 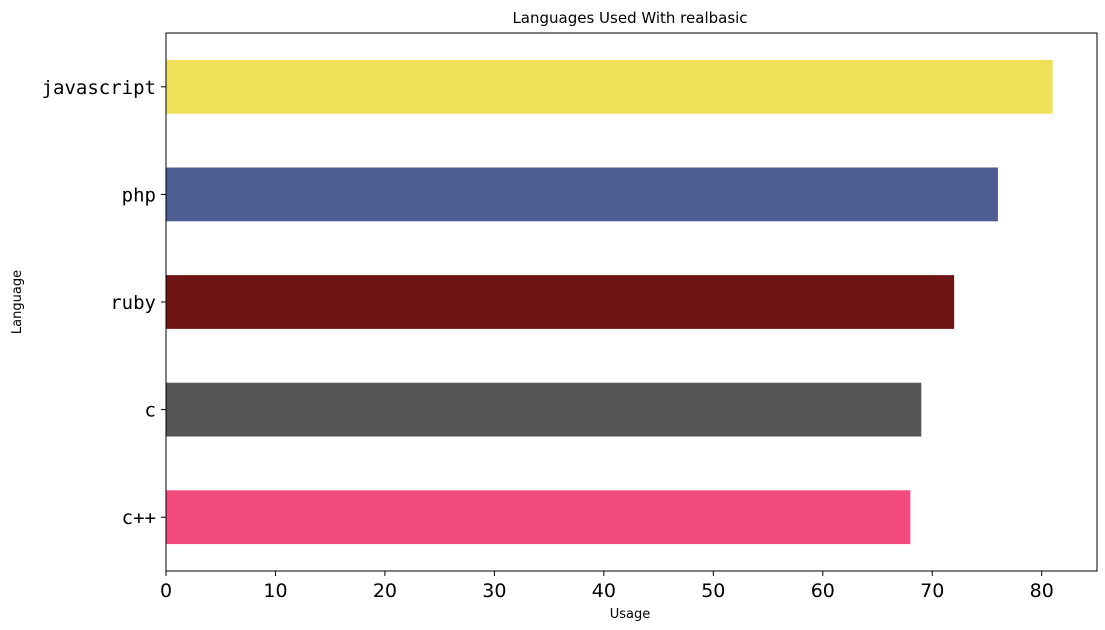 What do you see at coordinates (133, 303) in the screenshot?
I see `y-tick-label: ruby` at bounding box center [133, 303].